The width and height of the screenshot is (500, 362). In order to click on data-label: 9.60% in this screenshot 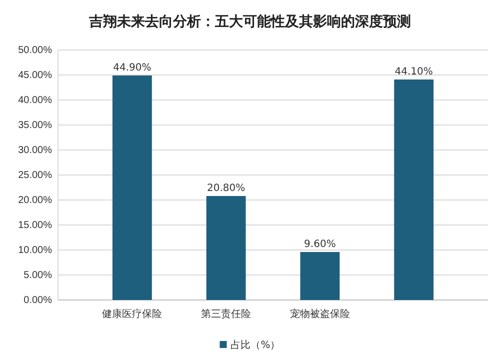, I will do `click(320, 244)`.